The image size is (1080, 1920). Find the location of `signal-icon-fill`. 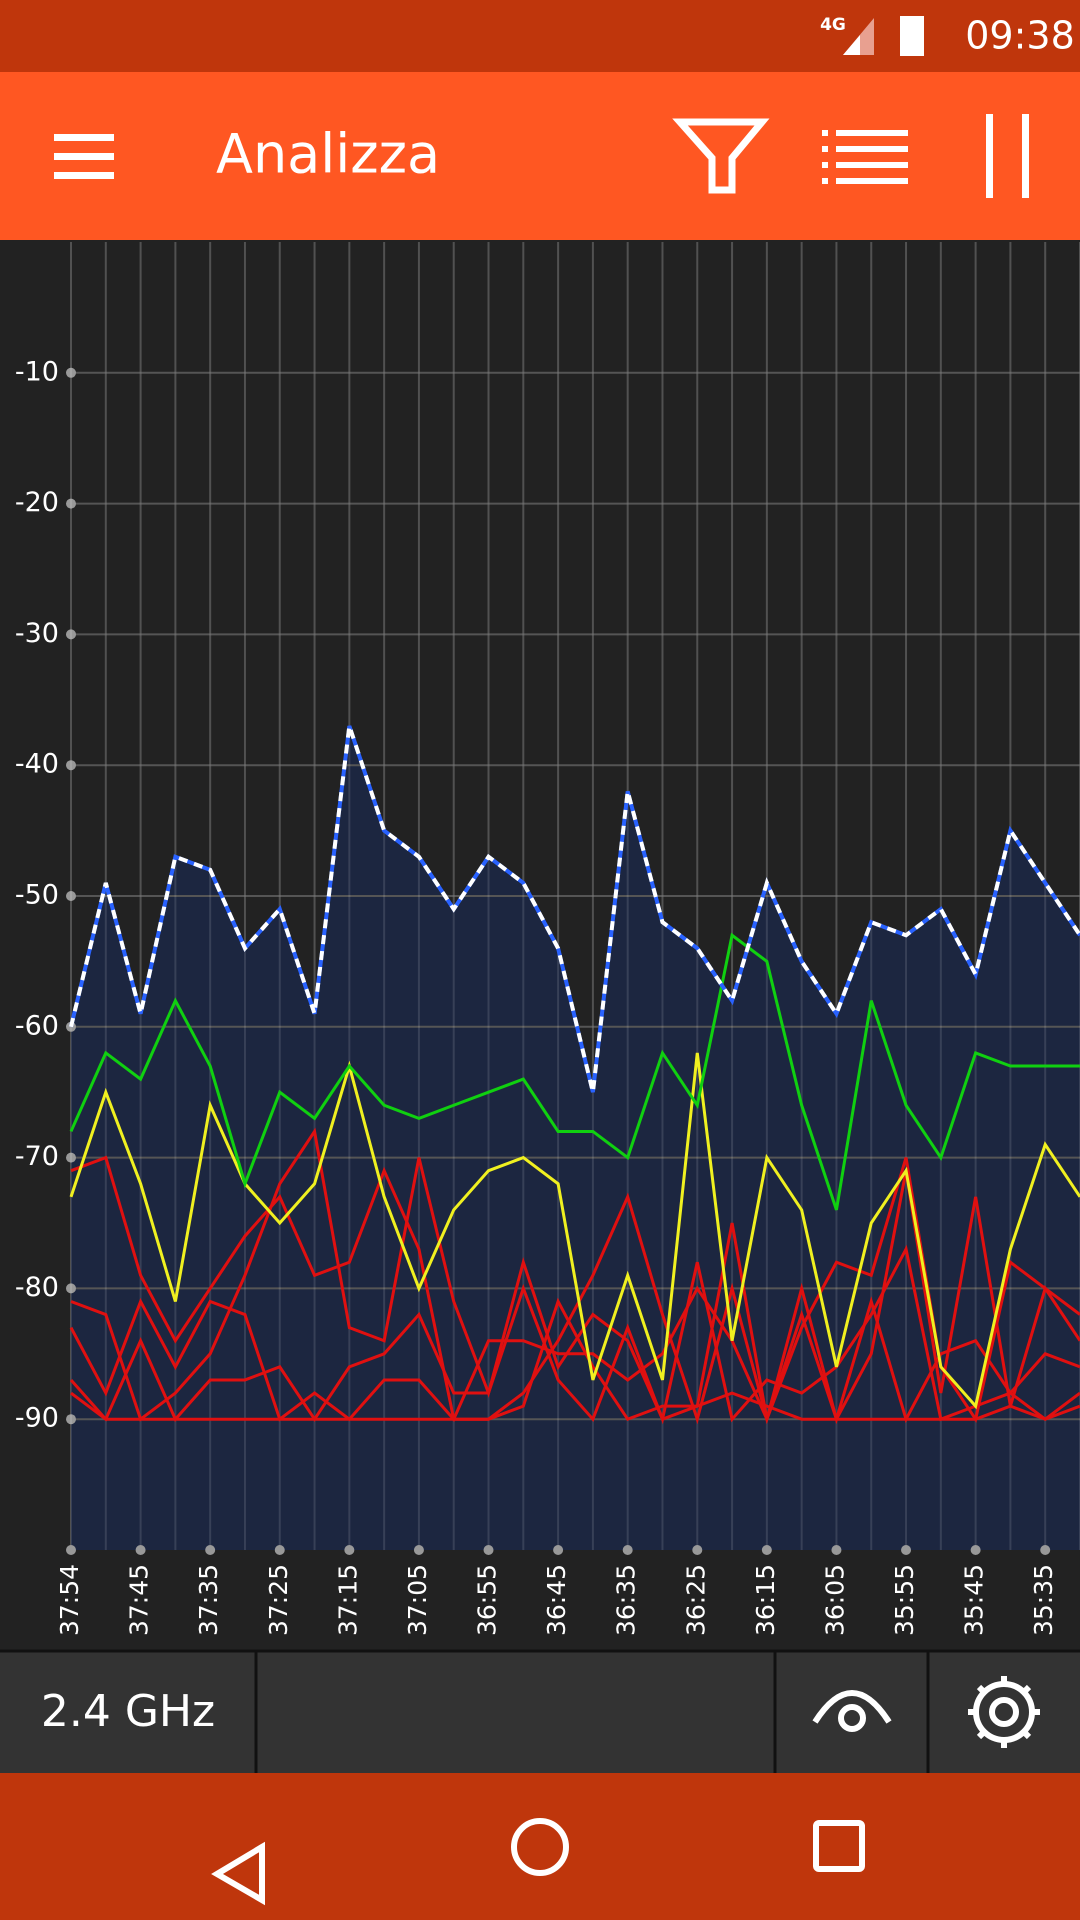

signal-icon-fill is located at coordinates (851, 45).